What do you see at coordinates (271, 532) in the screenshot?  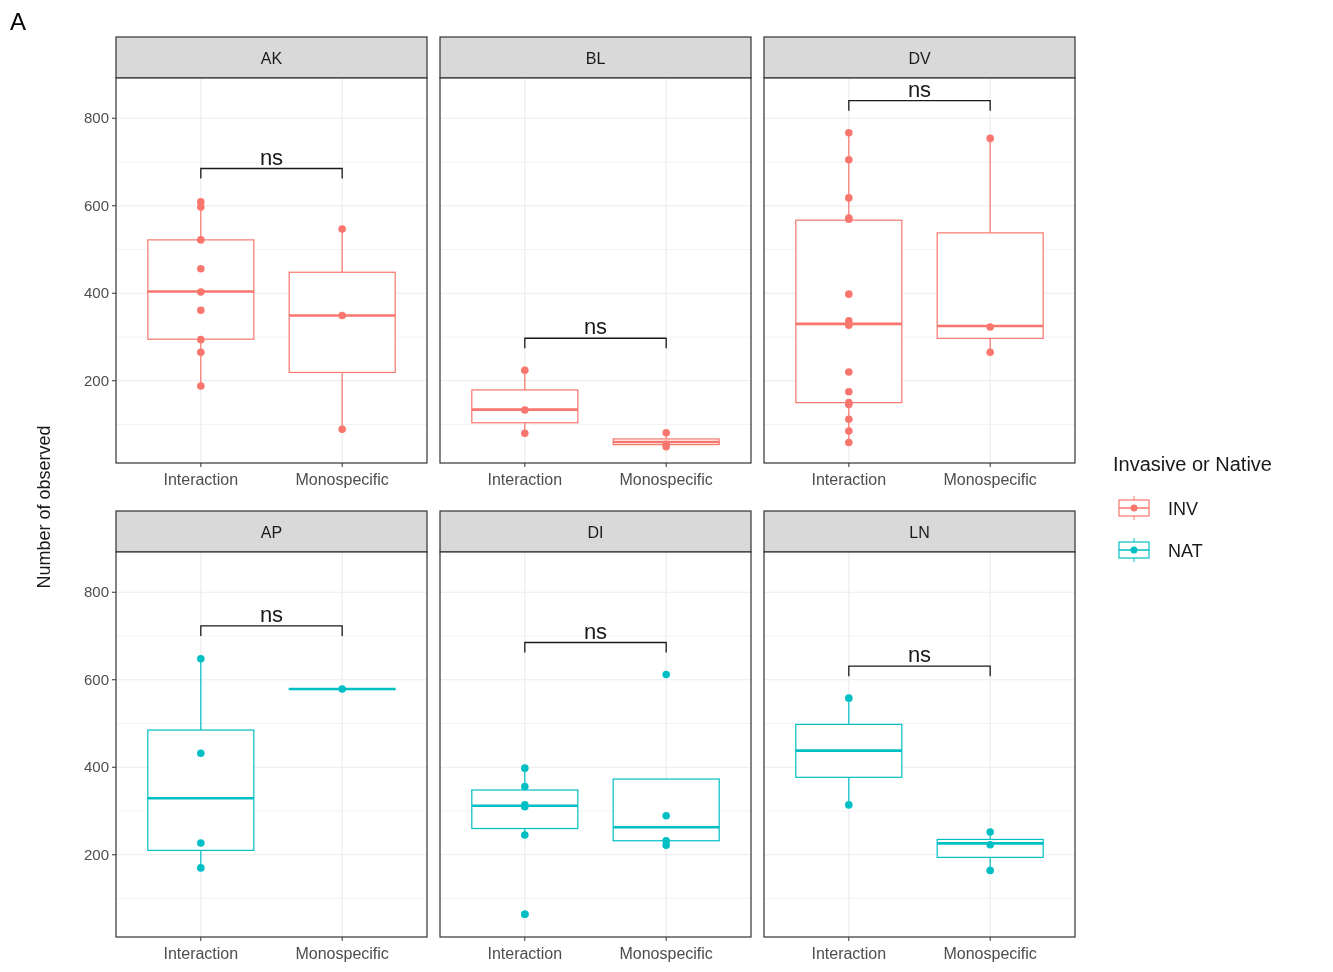 I see `chart-title: AP` at bounding box center [271, 532].